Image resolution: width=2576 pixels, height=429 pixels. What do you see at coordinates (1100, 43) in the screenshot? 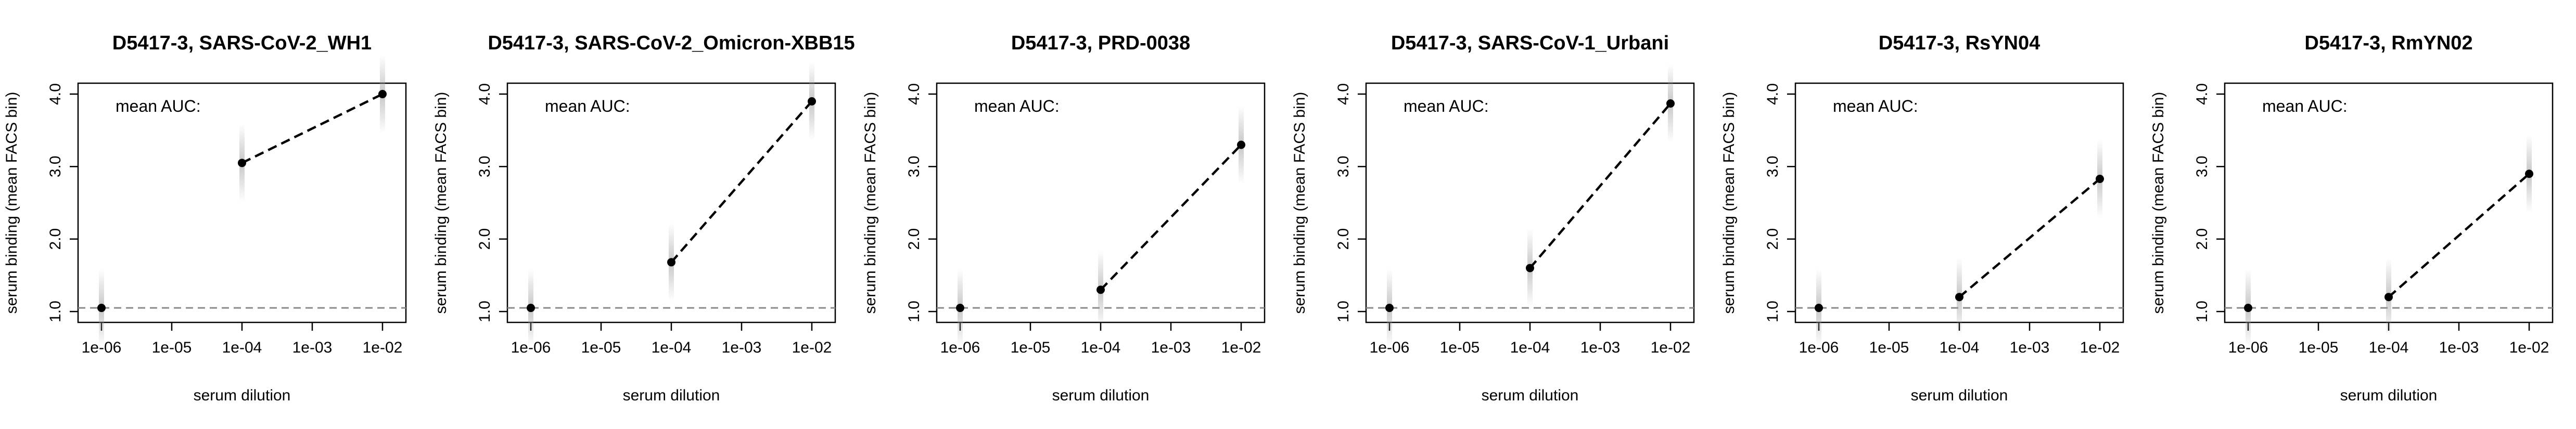
I see `chart-title: D5417-3, PRD-0038` at bounding box center [1100, 43].